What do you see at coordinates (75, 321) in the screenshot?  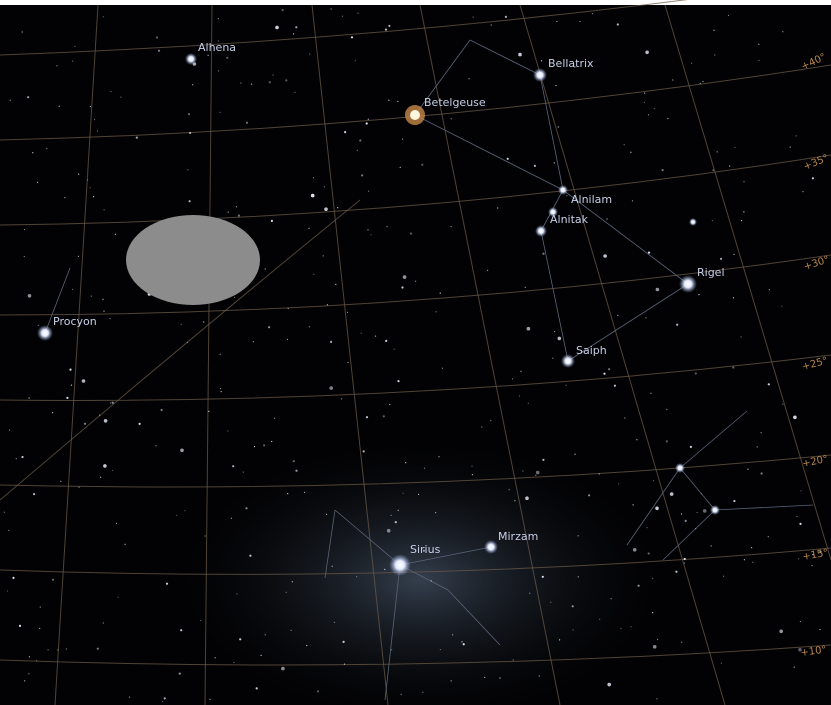 I see `star-label: Procyon` at bounding box center [75, 321].